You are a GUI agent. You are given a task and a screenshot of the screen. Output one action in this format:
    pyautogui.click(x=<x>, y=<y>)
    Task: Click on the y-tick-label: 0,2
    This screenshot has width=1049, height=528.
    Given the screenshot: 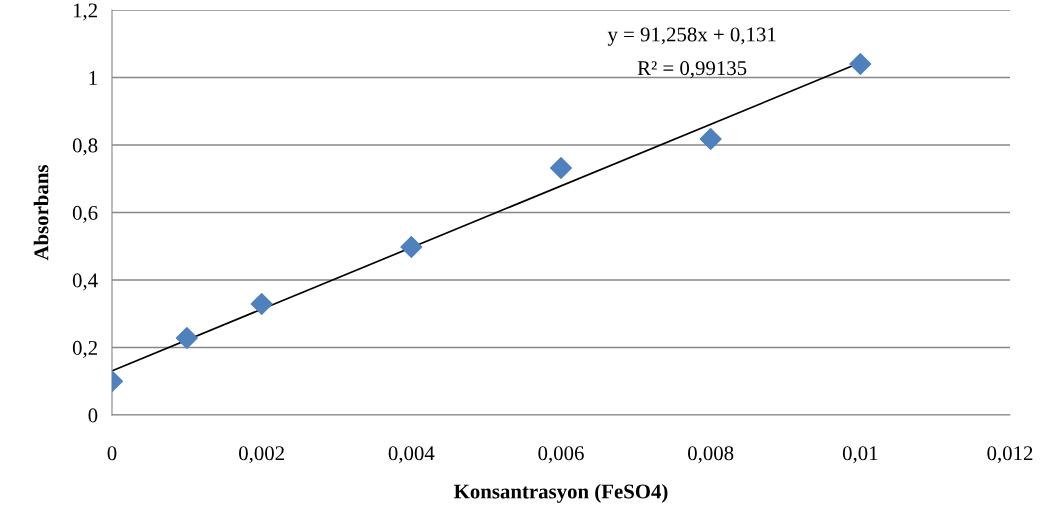 What is the action you would take?
    pyautogui.click(x=84, y=349)
    